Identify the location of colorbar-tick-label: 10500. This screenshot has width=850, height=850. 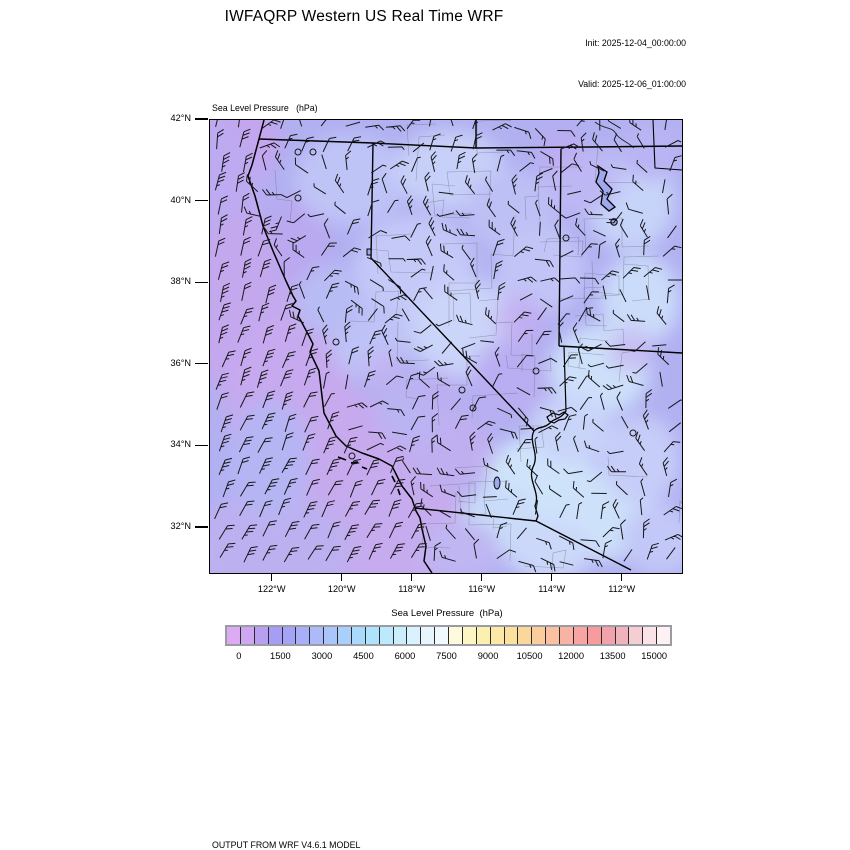
(529, 656).